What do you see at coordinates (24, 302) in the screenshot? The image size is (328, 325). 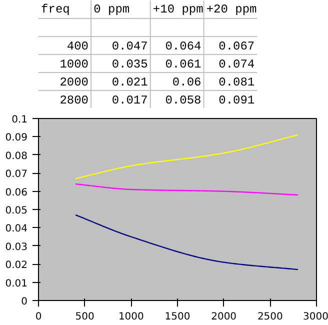 I see `y-tick-label: 0` at bounding box center [24, 302].